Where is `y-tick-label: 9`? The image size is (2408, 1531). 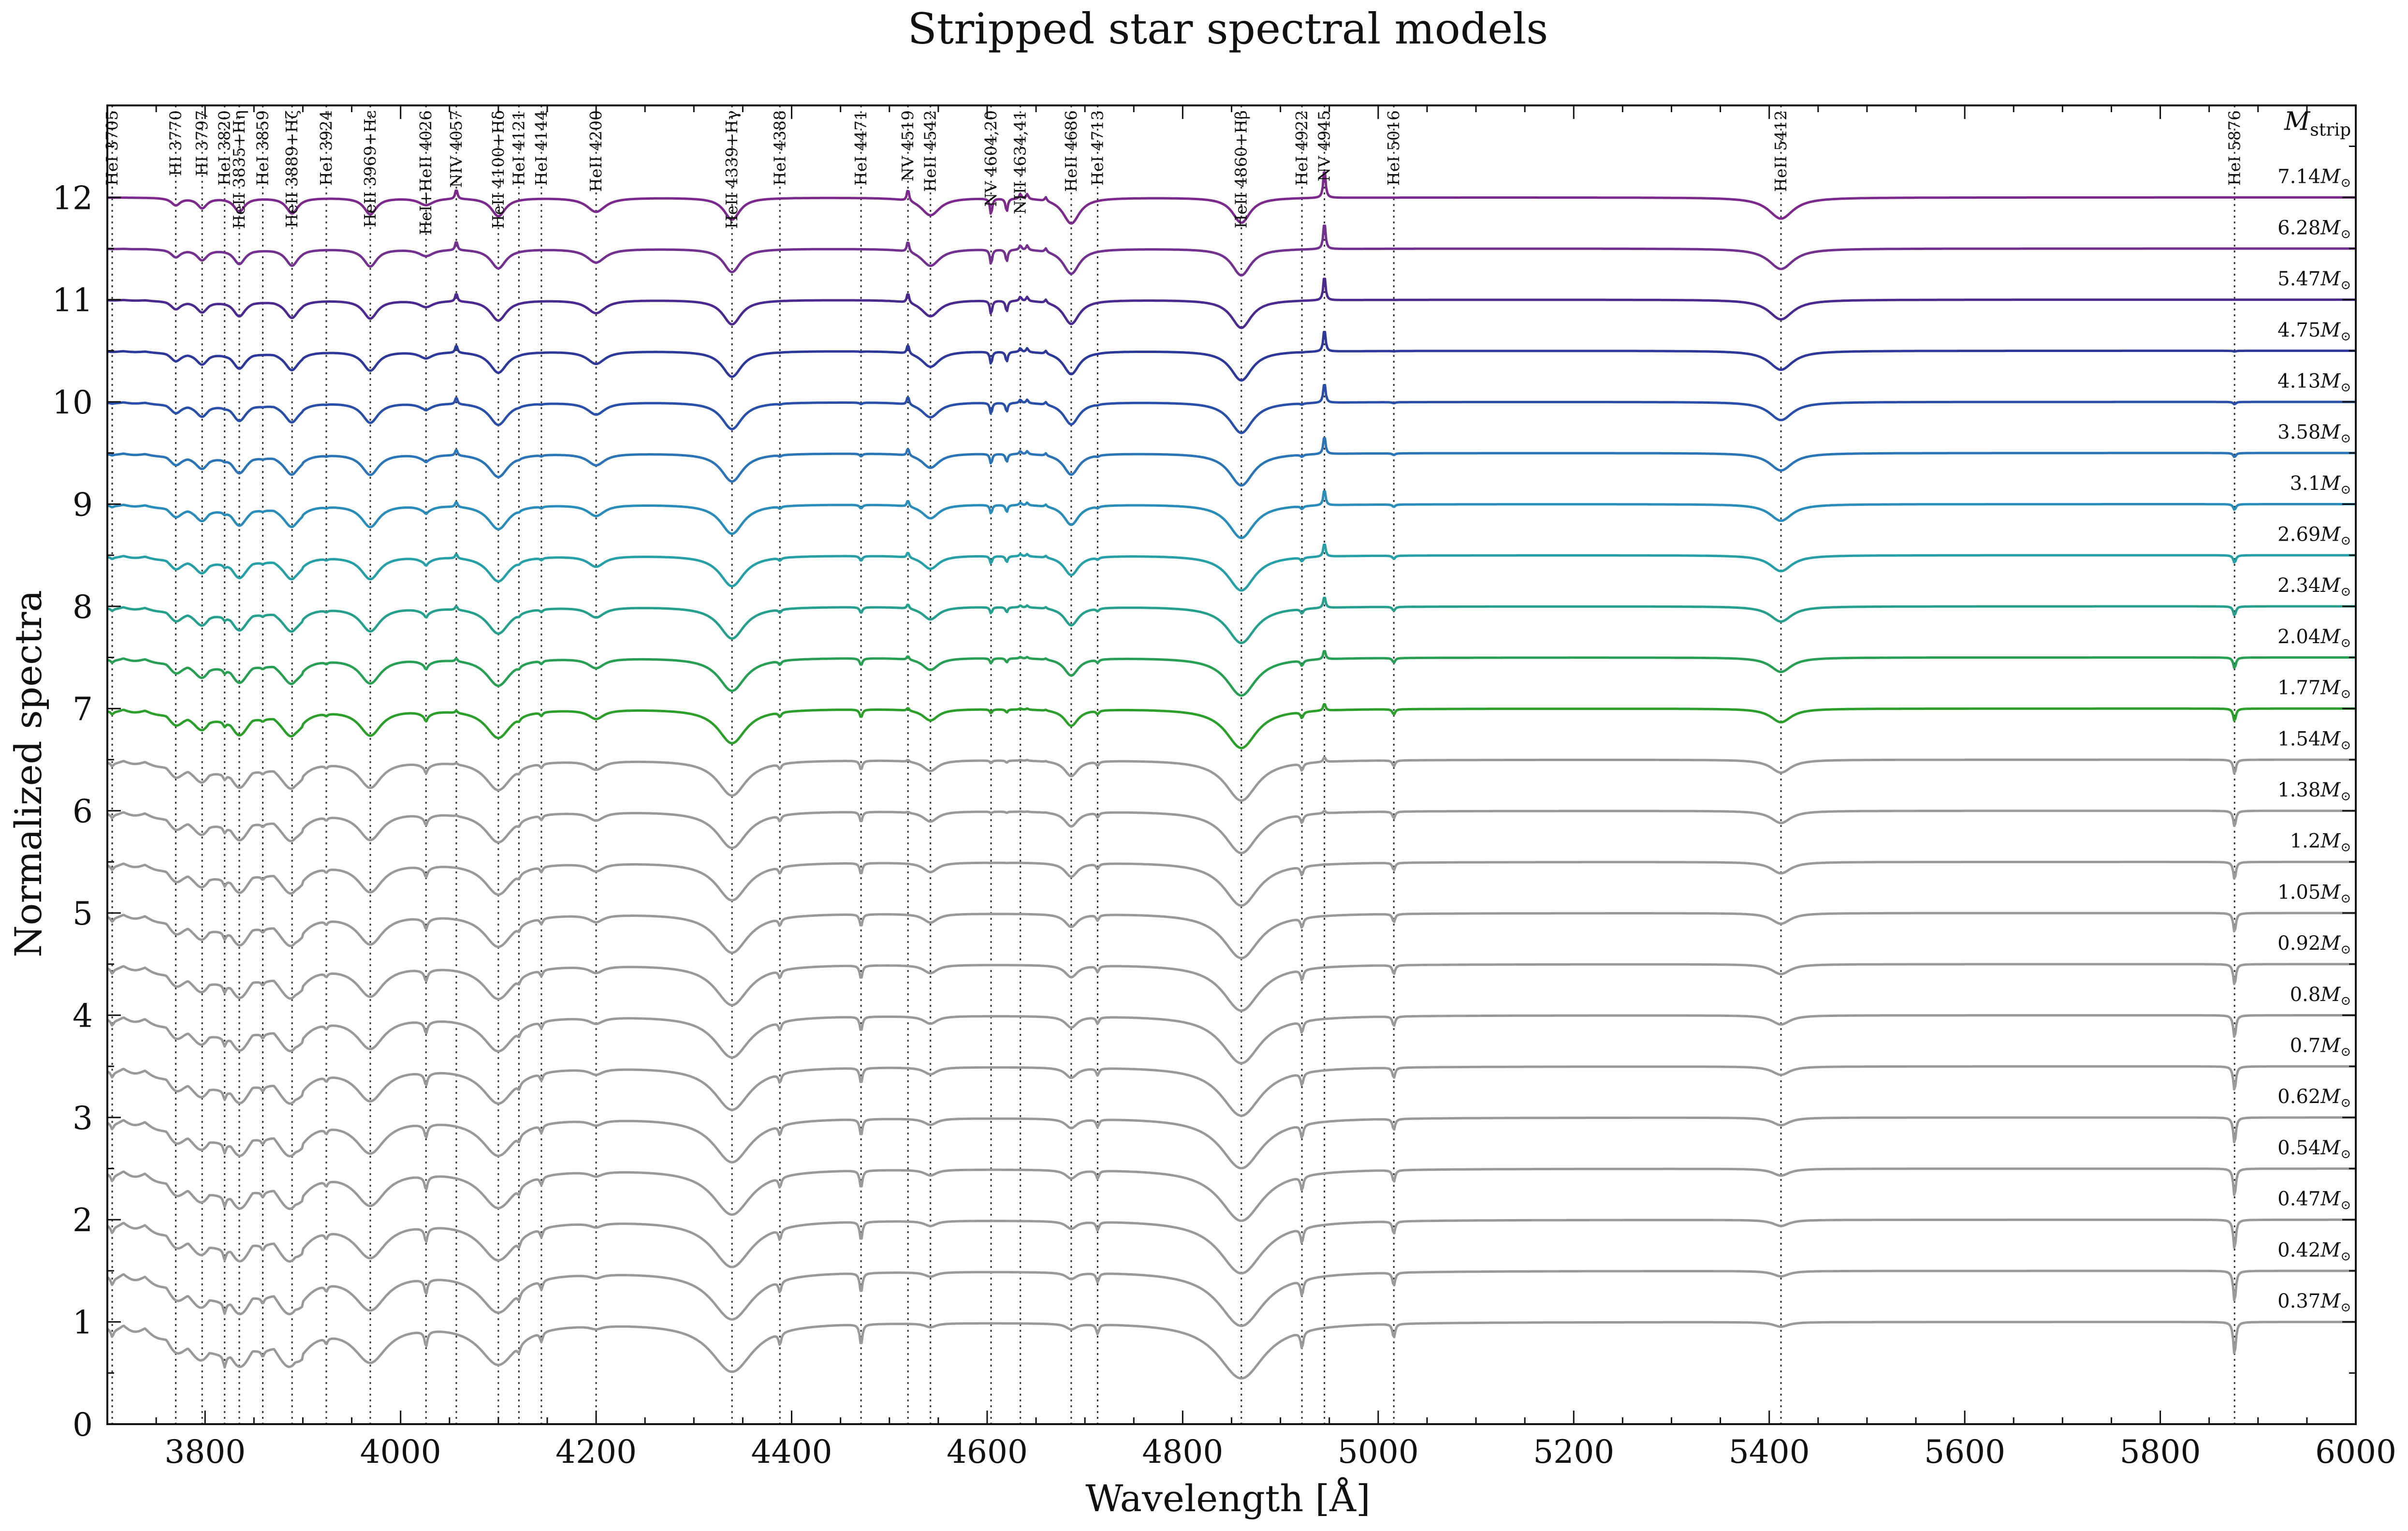 y-tick-label: 9 is located at coordinates (83, 504).